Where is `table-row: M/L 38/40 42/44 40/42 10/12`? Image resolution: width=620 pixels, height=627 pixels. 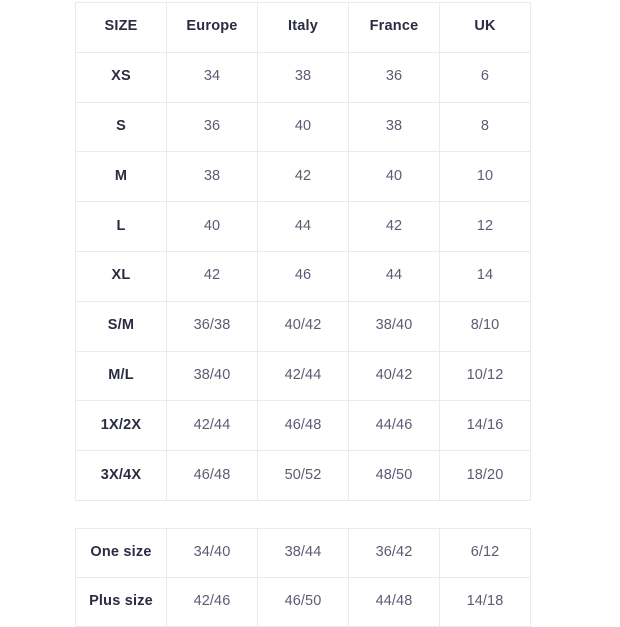
table-row: M/L 38/40 42/44 40/42 10/12 is located at coordinates (303, 376).